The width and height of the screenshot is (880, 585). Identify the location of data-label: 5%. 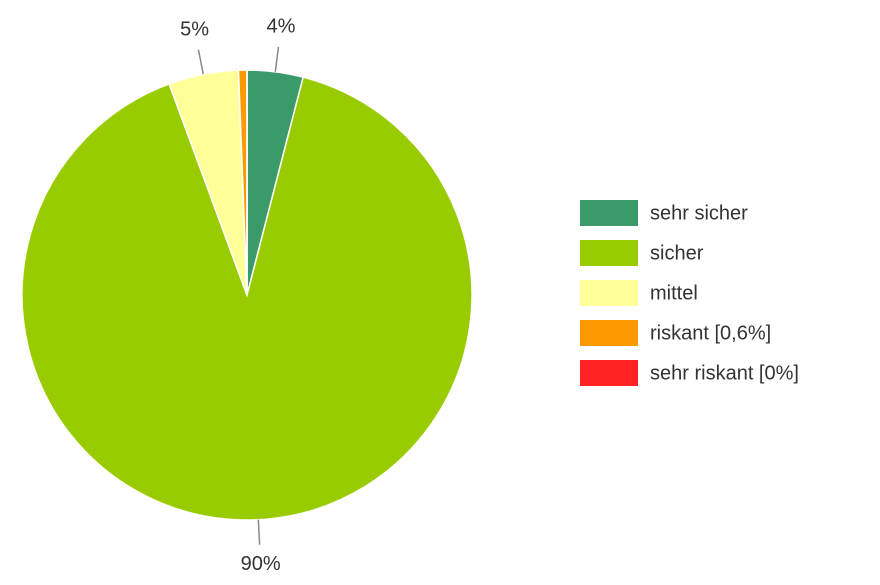
(194, 29).